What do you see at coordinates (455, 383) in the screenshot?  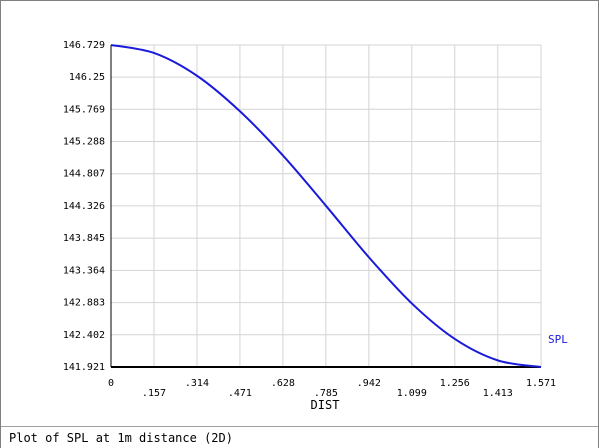 I see `x-tick-label: 1.256` at bounding box center [455, 383].